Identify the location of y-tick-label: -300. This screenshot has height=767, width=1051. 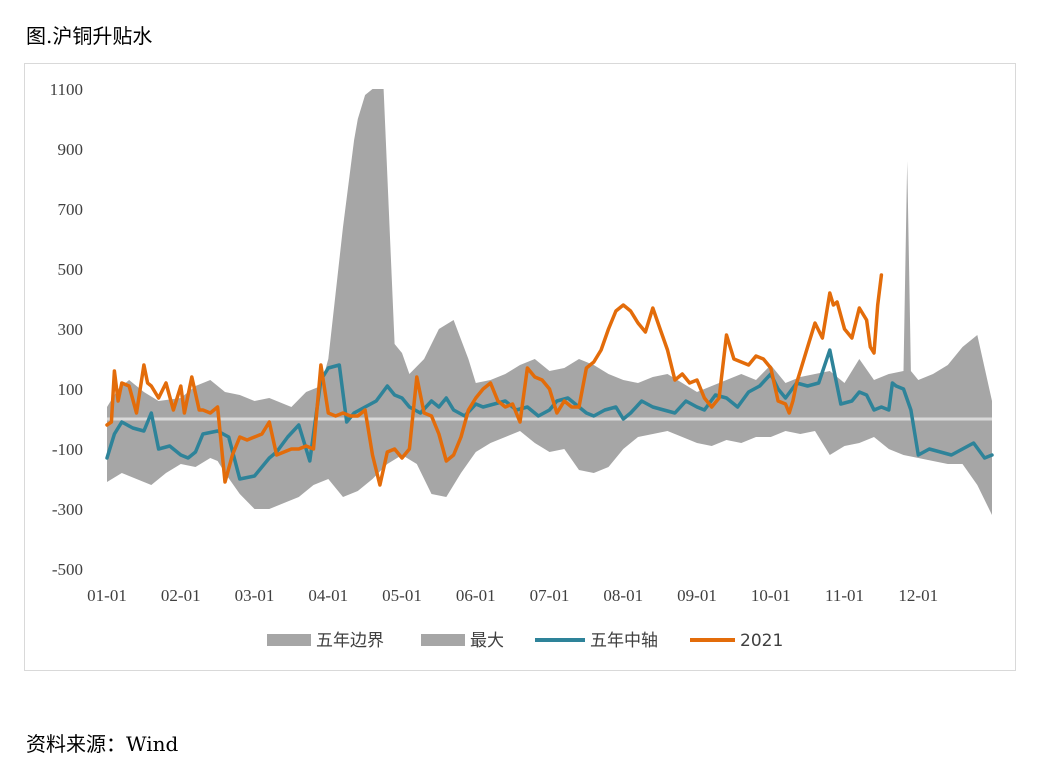
(67, 509).